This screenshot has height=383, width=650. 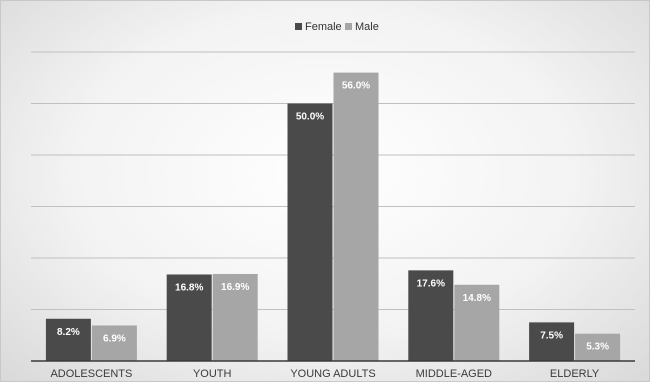 I want to click on data-label: 50.0%, so click(x=310, y=117).